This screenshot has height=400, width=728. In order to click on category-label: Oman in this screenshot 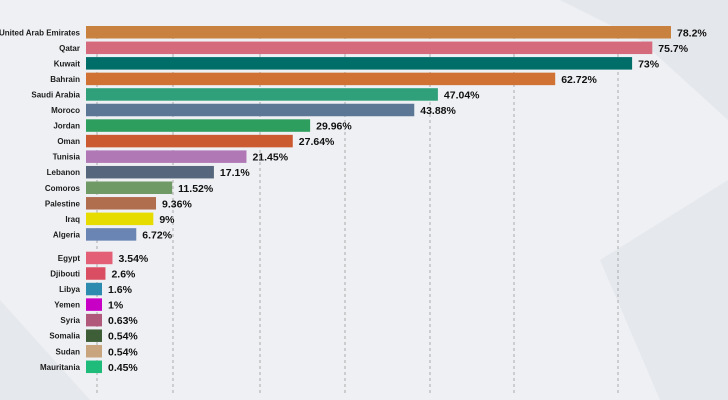, I will do `click(68, 141)`.